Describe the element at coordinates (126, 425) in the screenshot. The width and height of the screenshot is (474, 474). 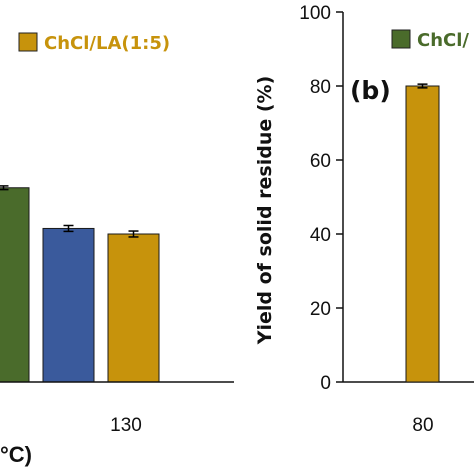
I see `panel-a-x-tick-130: 130` at that location.